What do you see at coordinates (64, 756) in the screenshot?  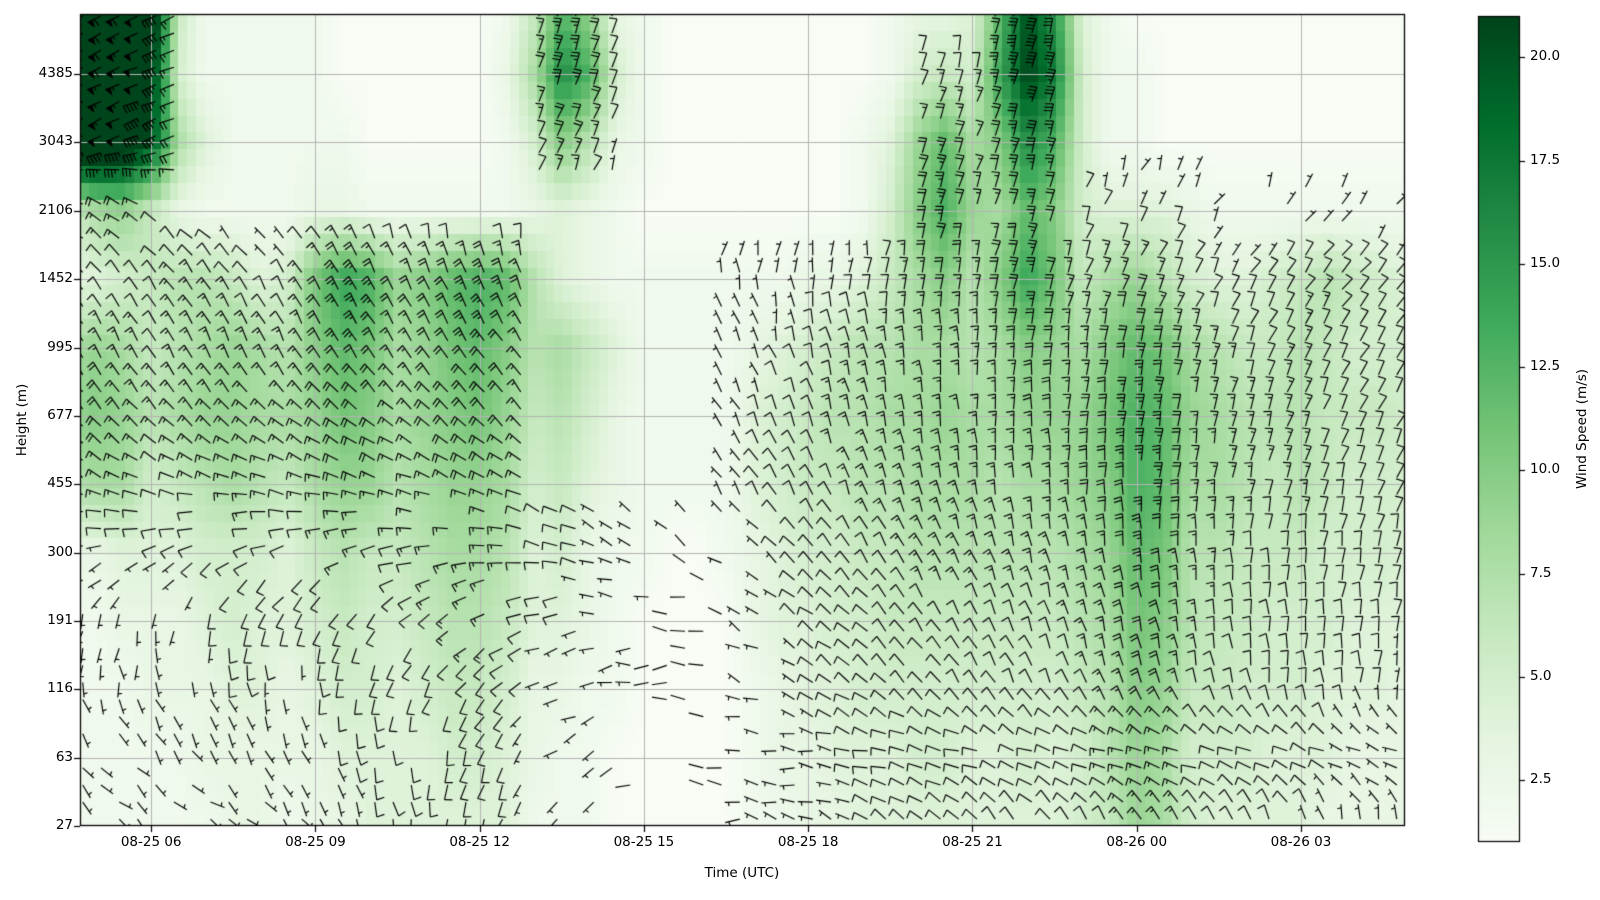 I see `y-tick-label: 63` at bounding box center [64, 756].